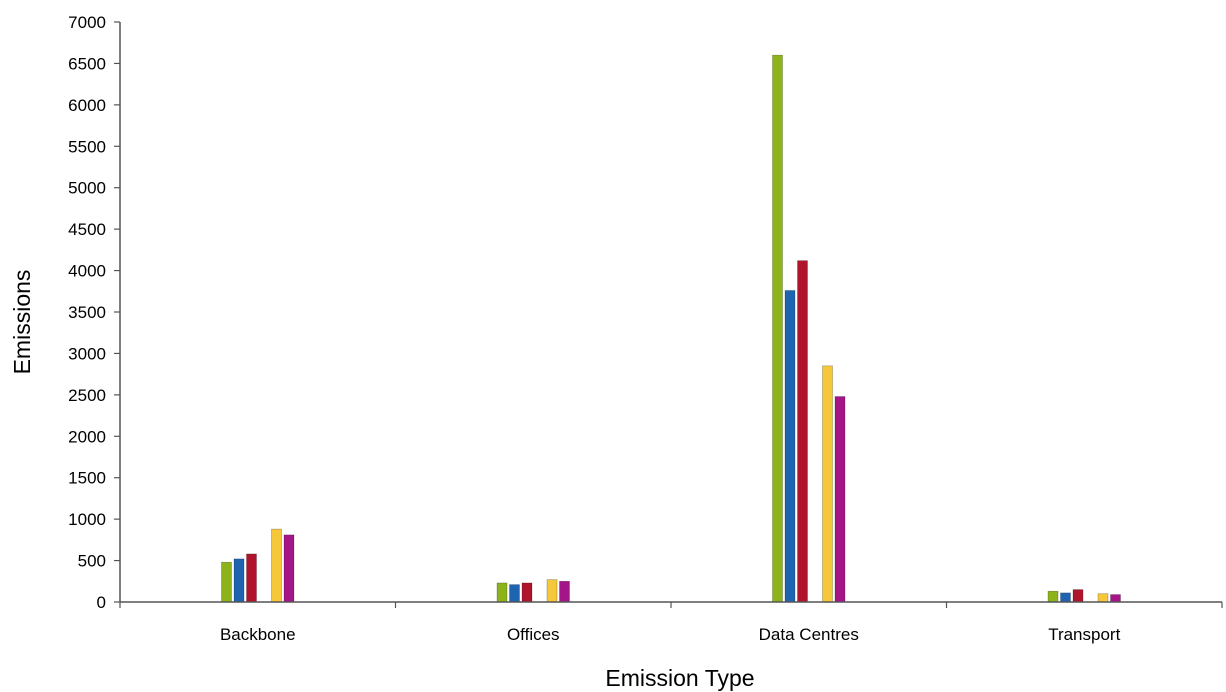 This screenshot has width=1226, height=692. I want to click on x-category-label: Offices, so click(533, 634).